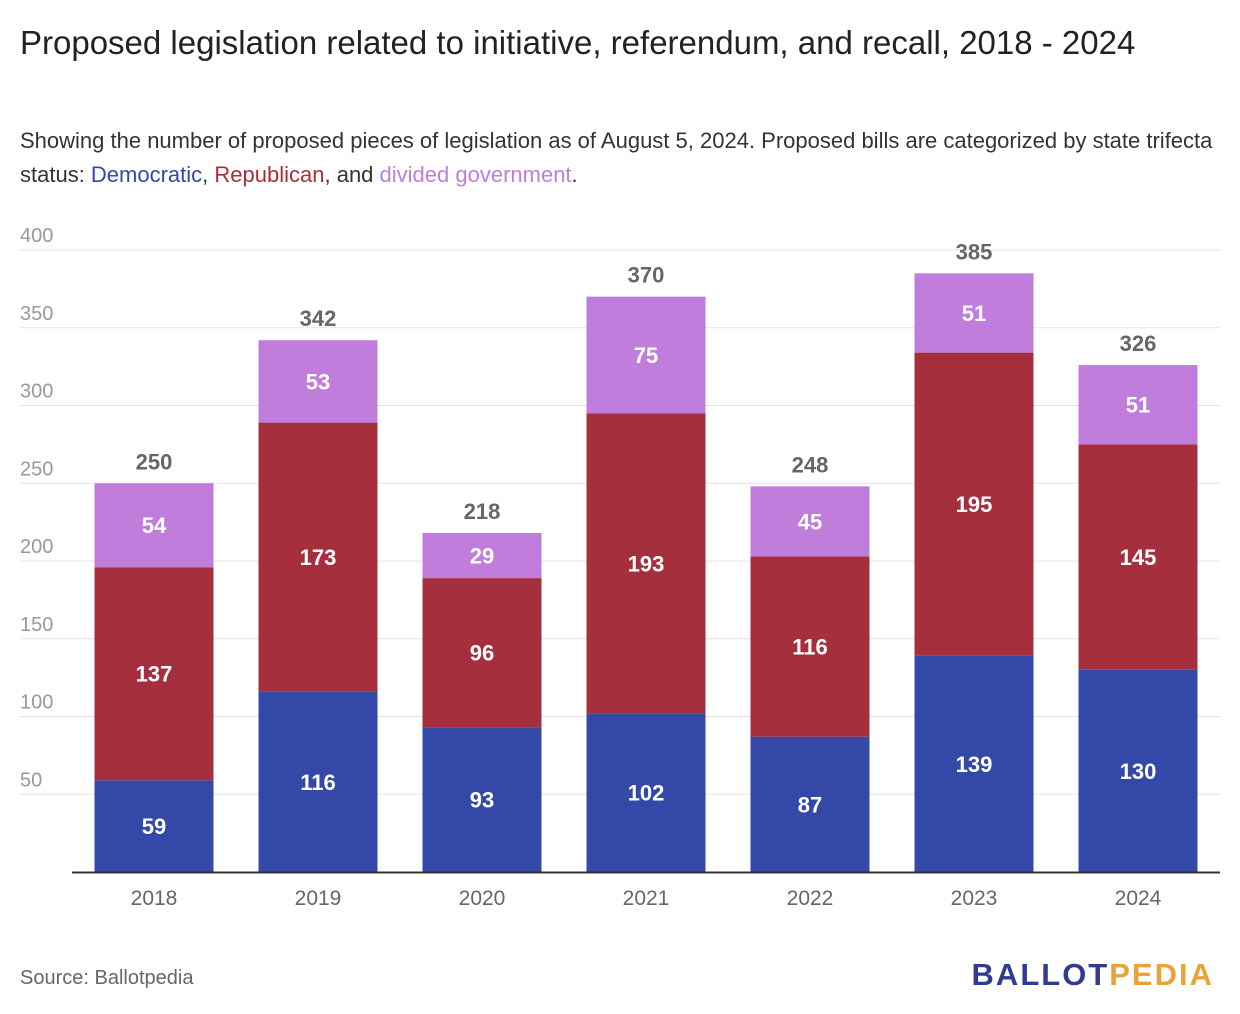 Image resolution: width=1240 pixels, height=1014 pixels. I want to click on data-label: 59, so click(154, 826).